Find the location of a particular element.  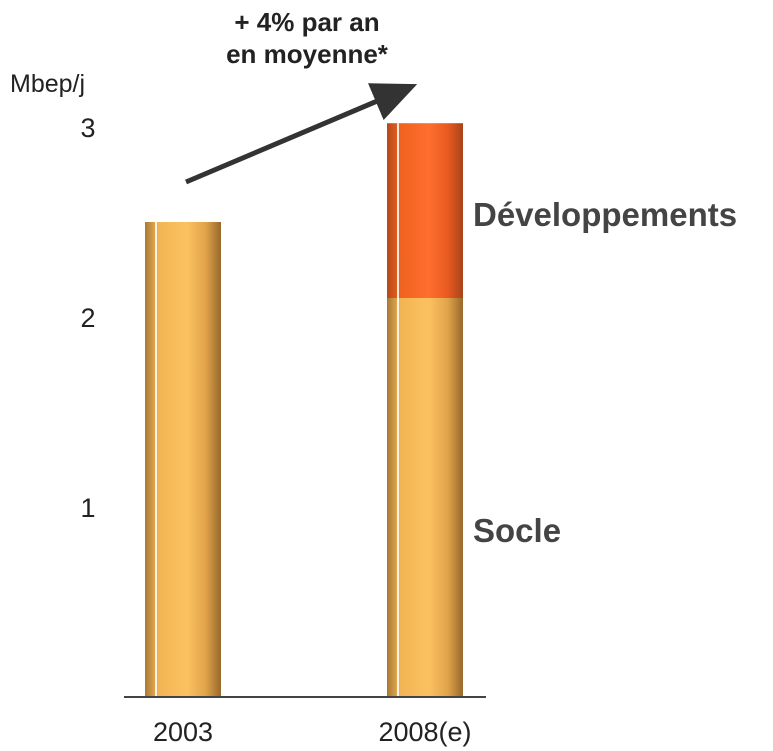

y-tick-labels: 1 2 3 is located at coordinates (87, 318).